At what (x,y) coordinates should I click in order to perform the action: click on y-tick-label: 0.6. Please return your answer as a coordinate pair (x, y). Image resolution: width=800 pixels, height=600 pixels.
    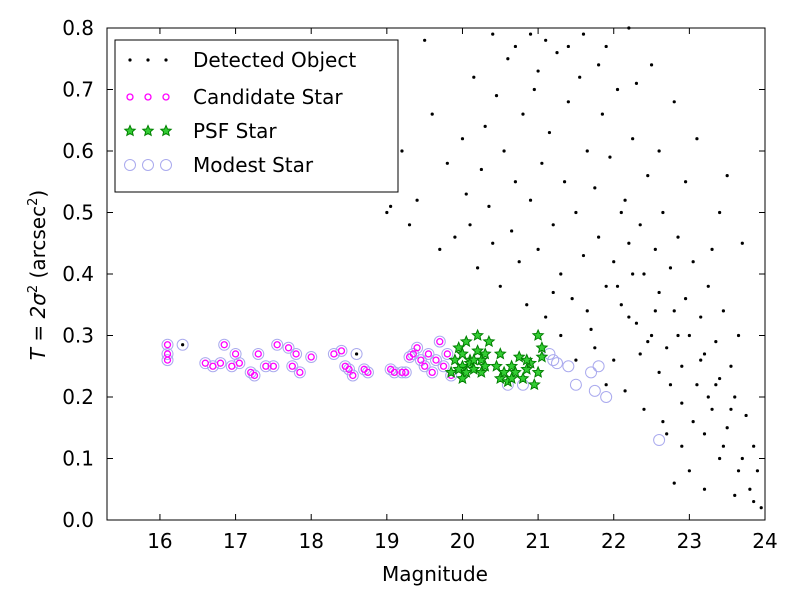
    Looking at the image, I should click on (78, 151).